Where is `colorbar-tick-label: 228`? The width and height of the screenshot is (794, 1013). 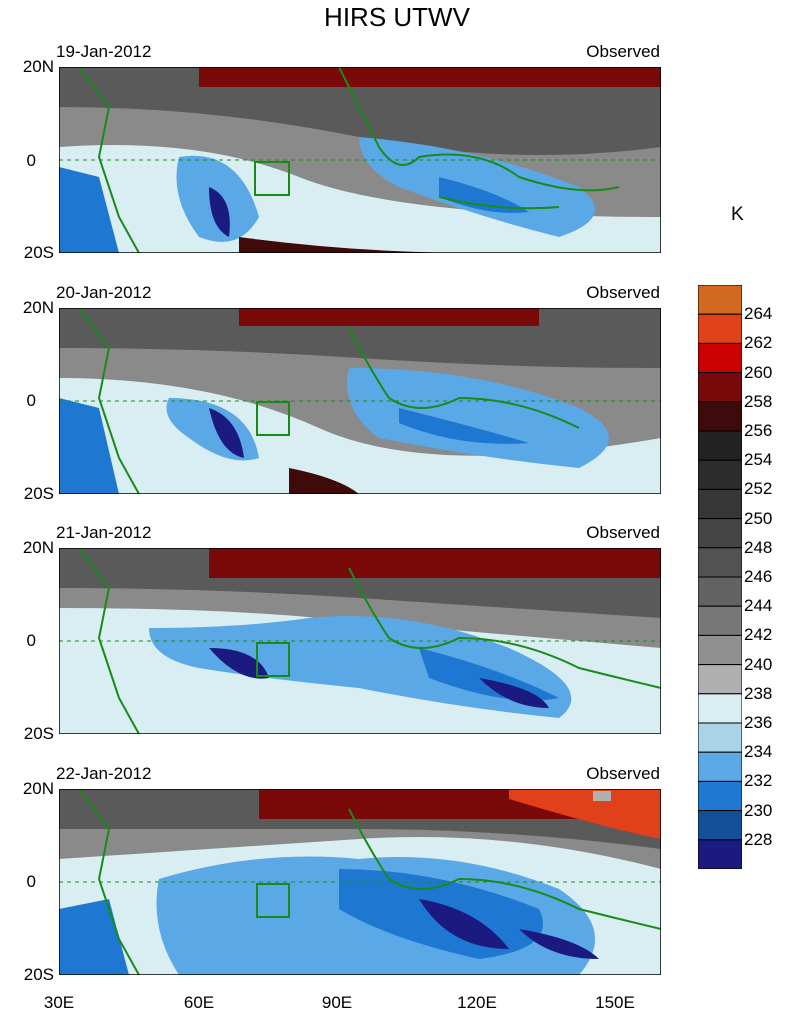
colorbar-tick-label: 228 is located at coordinates (758, 839).